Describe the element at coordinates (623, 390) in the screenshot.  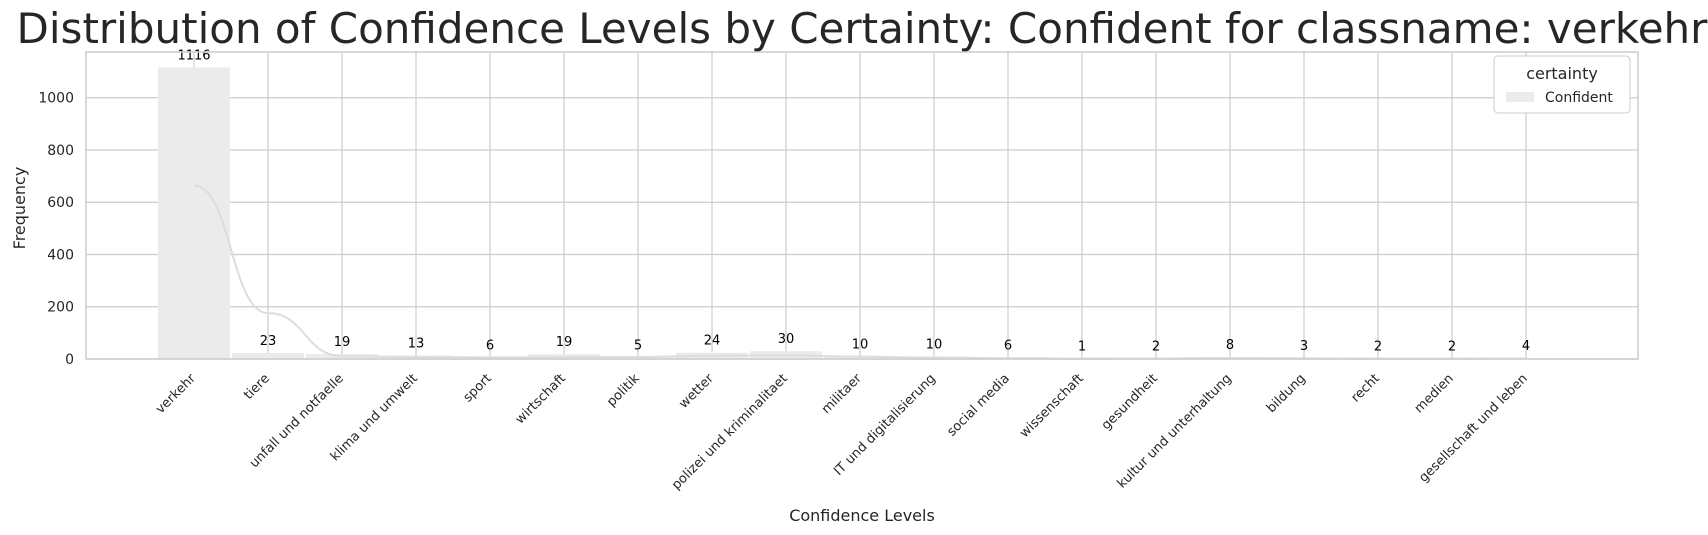
I see `x-tick-label: politik` at that location.